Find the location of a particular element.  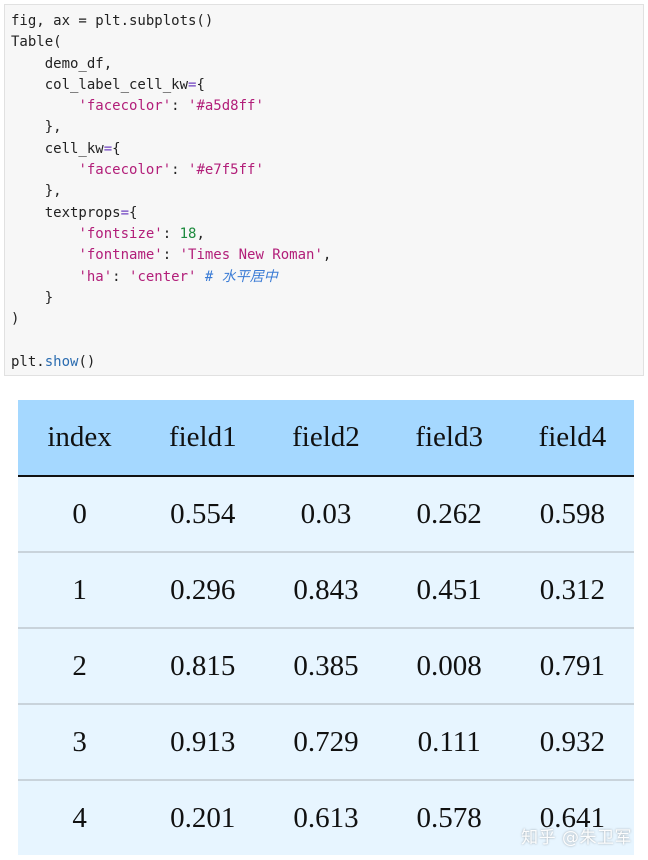

code-line is located at coordinates (327, 340).